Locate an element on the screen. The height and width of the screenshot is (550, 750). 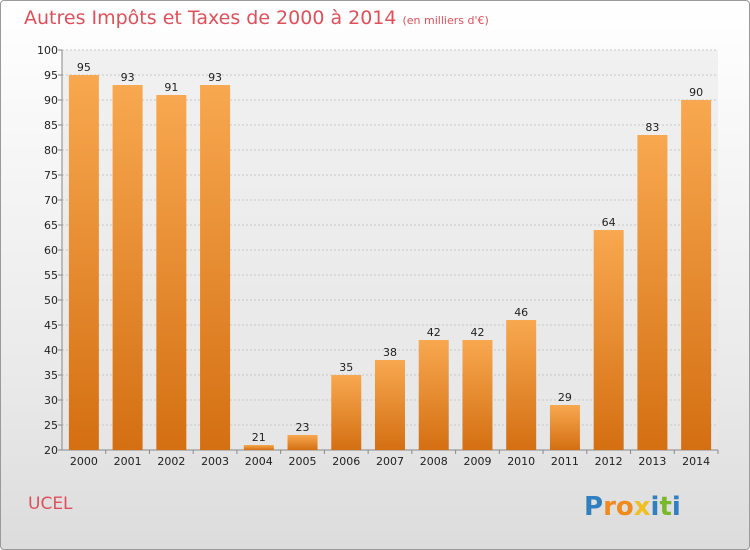
x-tick-label: 2009 is located at coordinates (477, 461).